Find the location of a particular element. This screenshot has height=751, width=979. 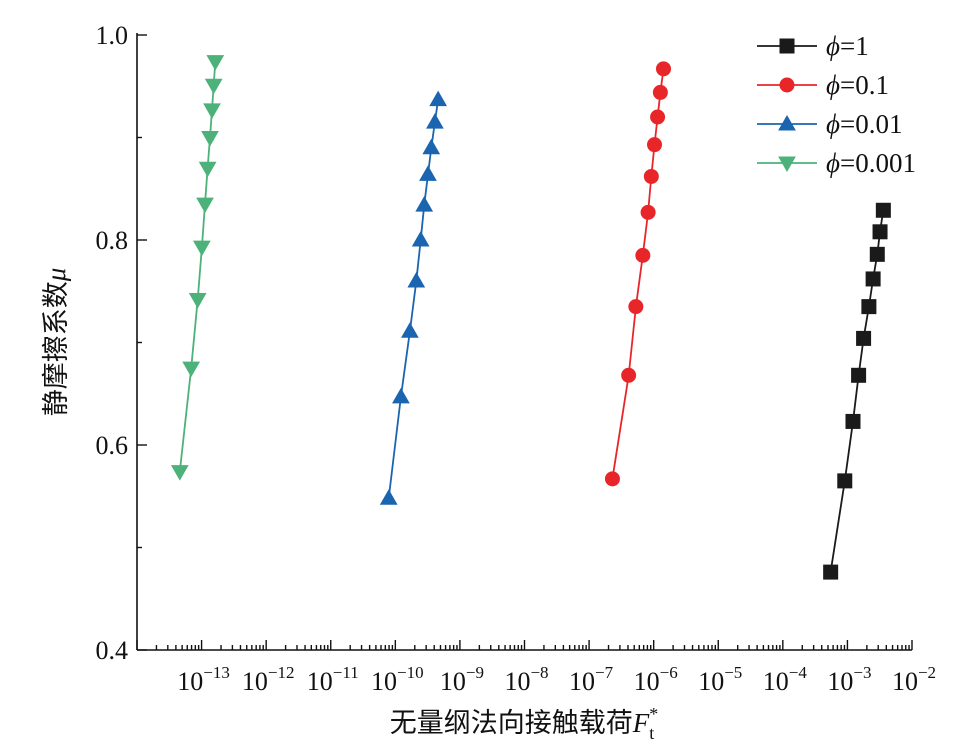

legend-item: ϕ=0.01 is located at coordinates (829, 124).